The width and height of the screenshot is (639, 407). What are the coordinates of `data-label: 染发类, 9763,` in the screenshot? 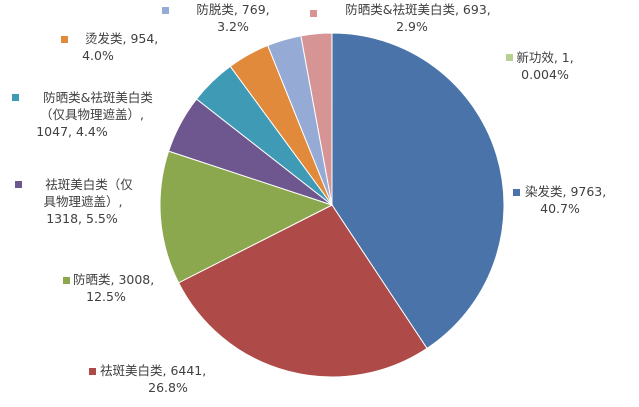 It's located at (565, 191).